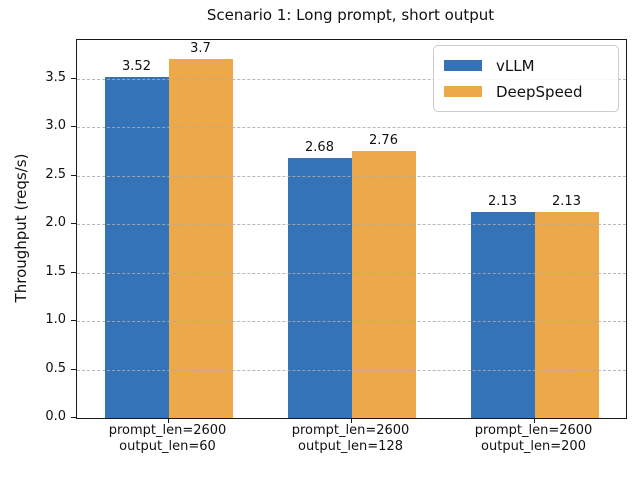 This screenshot has height=480, width=640. Describe the element at coordinates (539, 91) in the screenshot. I see `legend-label: DeepSpeed` at that location.